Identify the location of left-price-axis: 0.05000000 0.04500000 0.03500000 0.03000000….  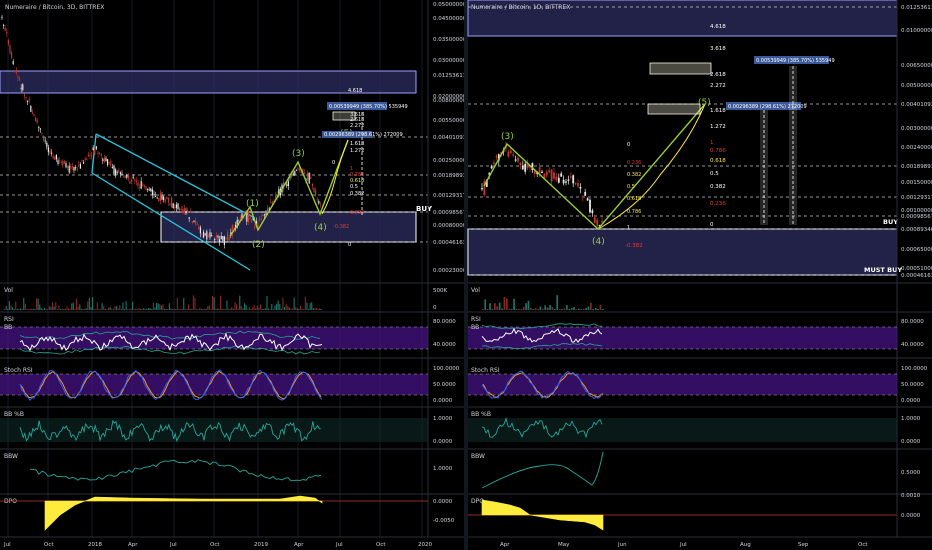
(450, 138).